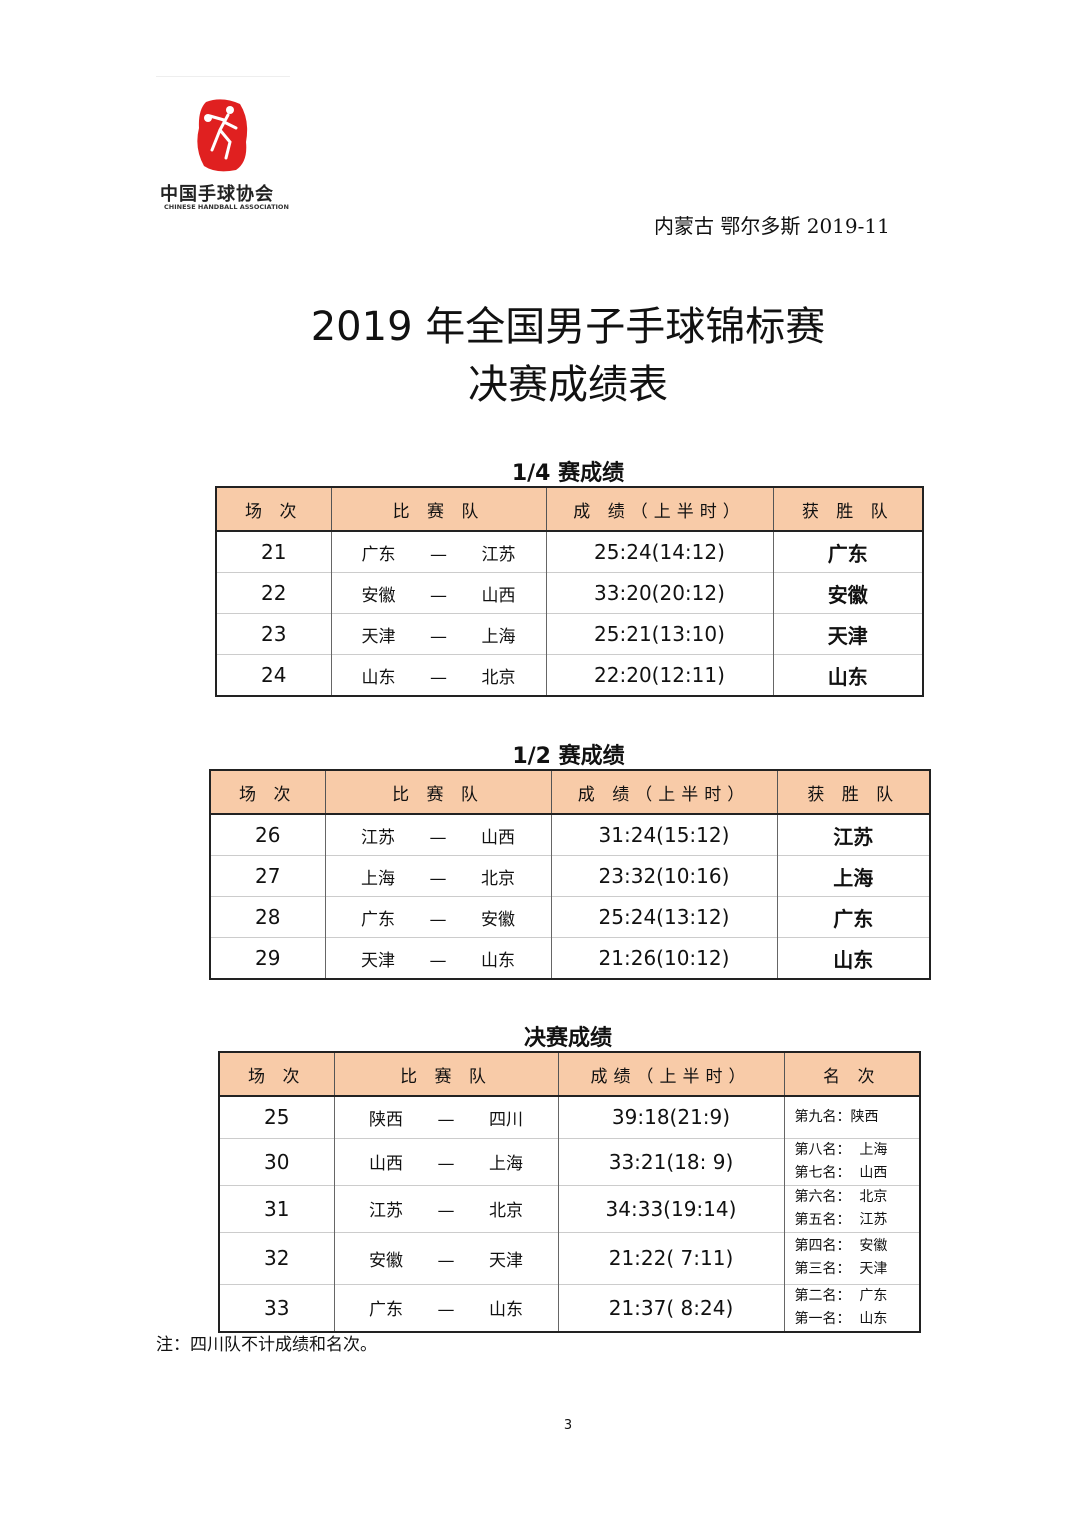 This screenshot has width=1080, height=1526. What do you see at coordinates (273, 593) in the screenshot?
I see `match-number: 22` at bounding box center [273, 593].